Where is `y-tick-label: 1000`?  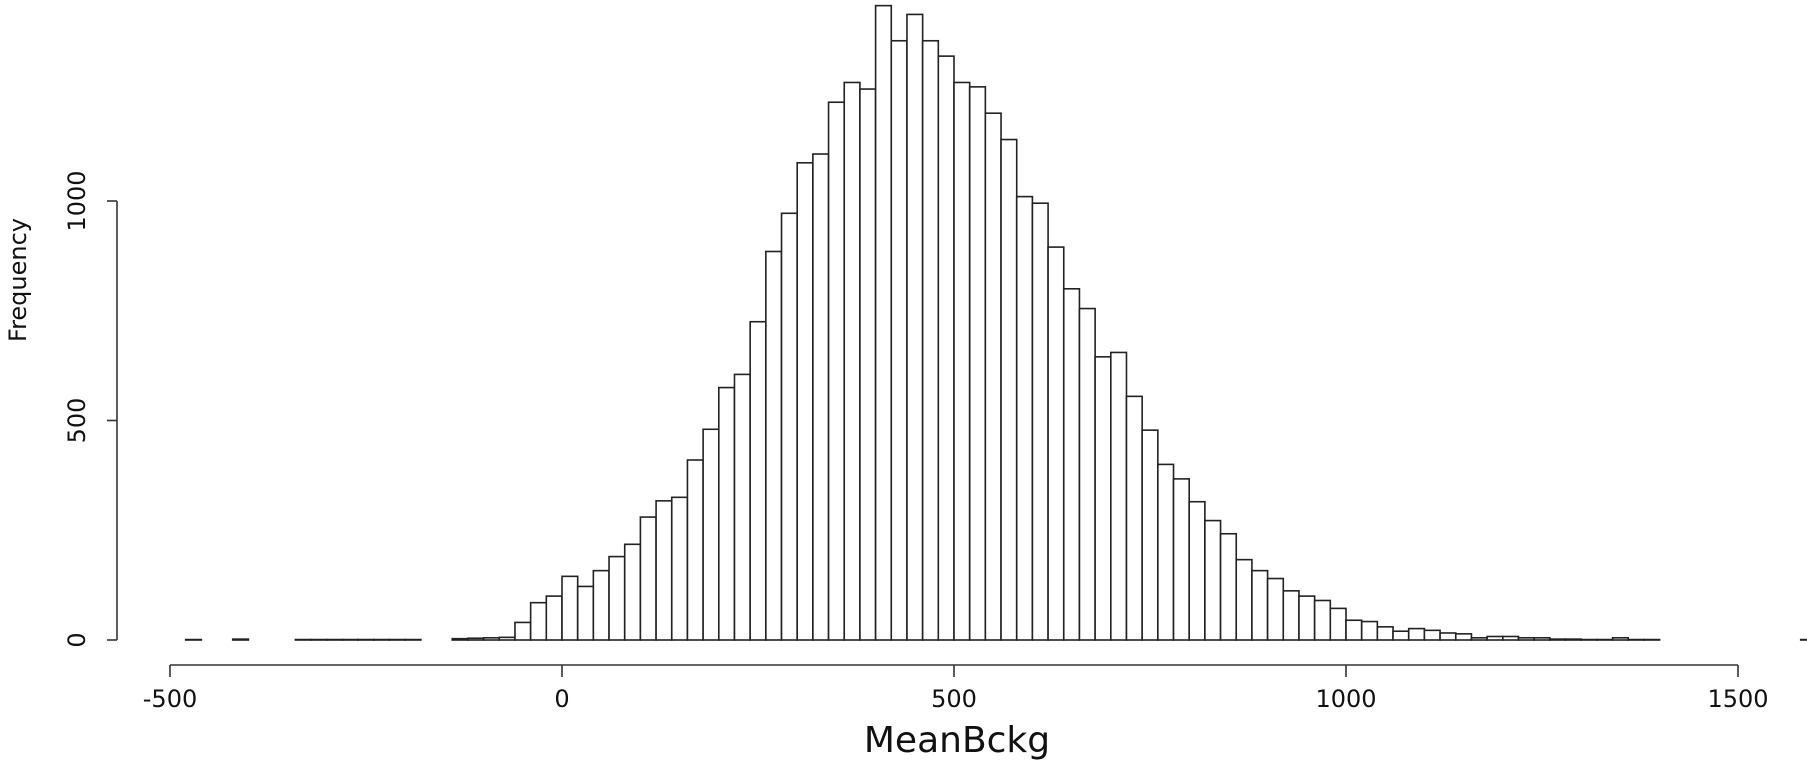 y-tick-label: 1000 is located at coordinates (77, 200).